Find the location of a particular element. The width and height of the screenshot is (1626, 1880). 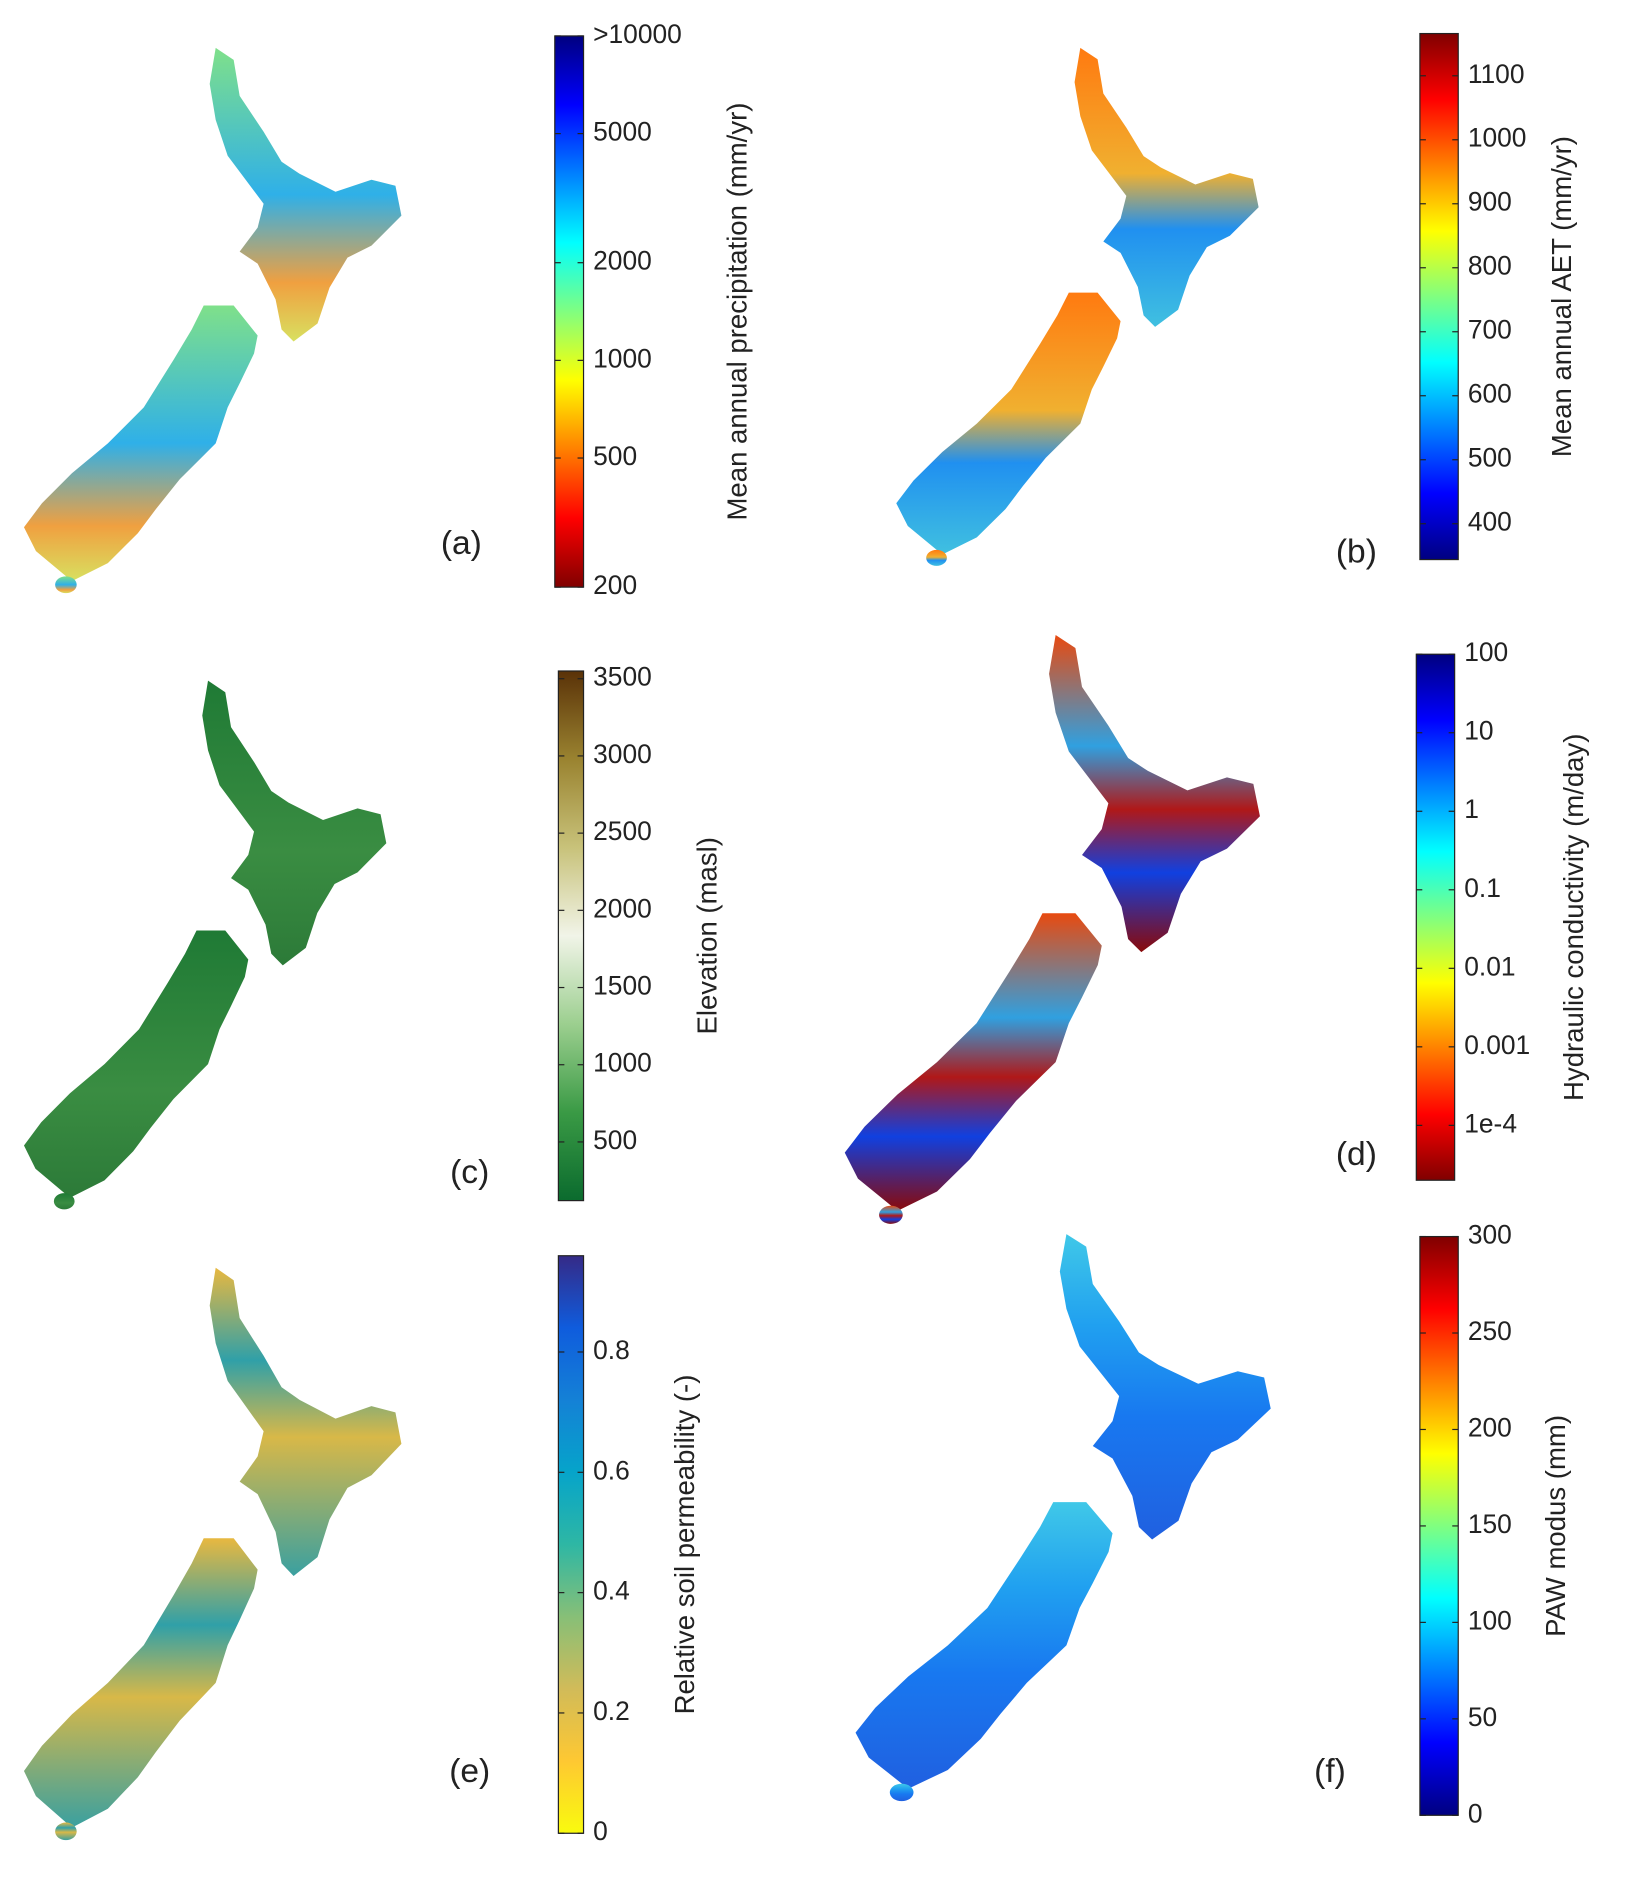

tick-label: 0.8 is located at coordinates (611, 1350).